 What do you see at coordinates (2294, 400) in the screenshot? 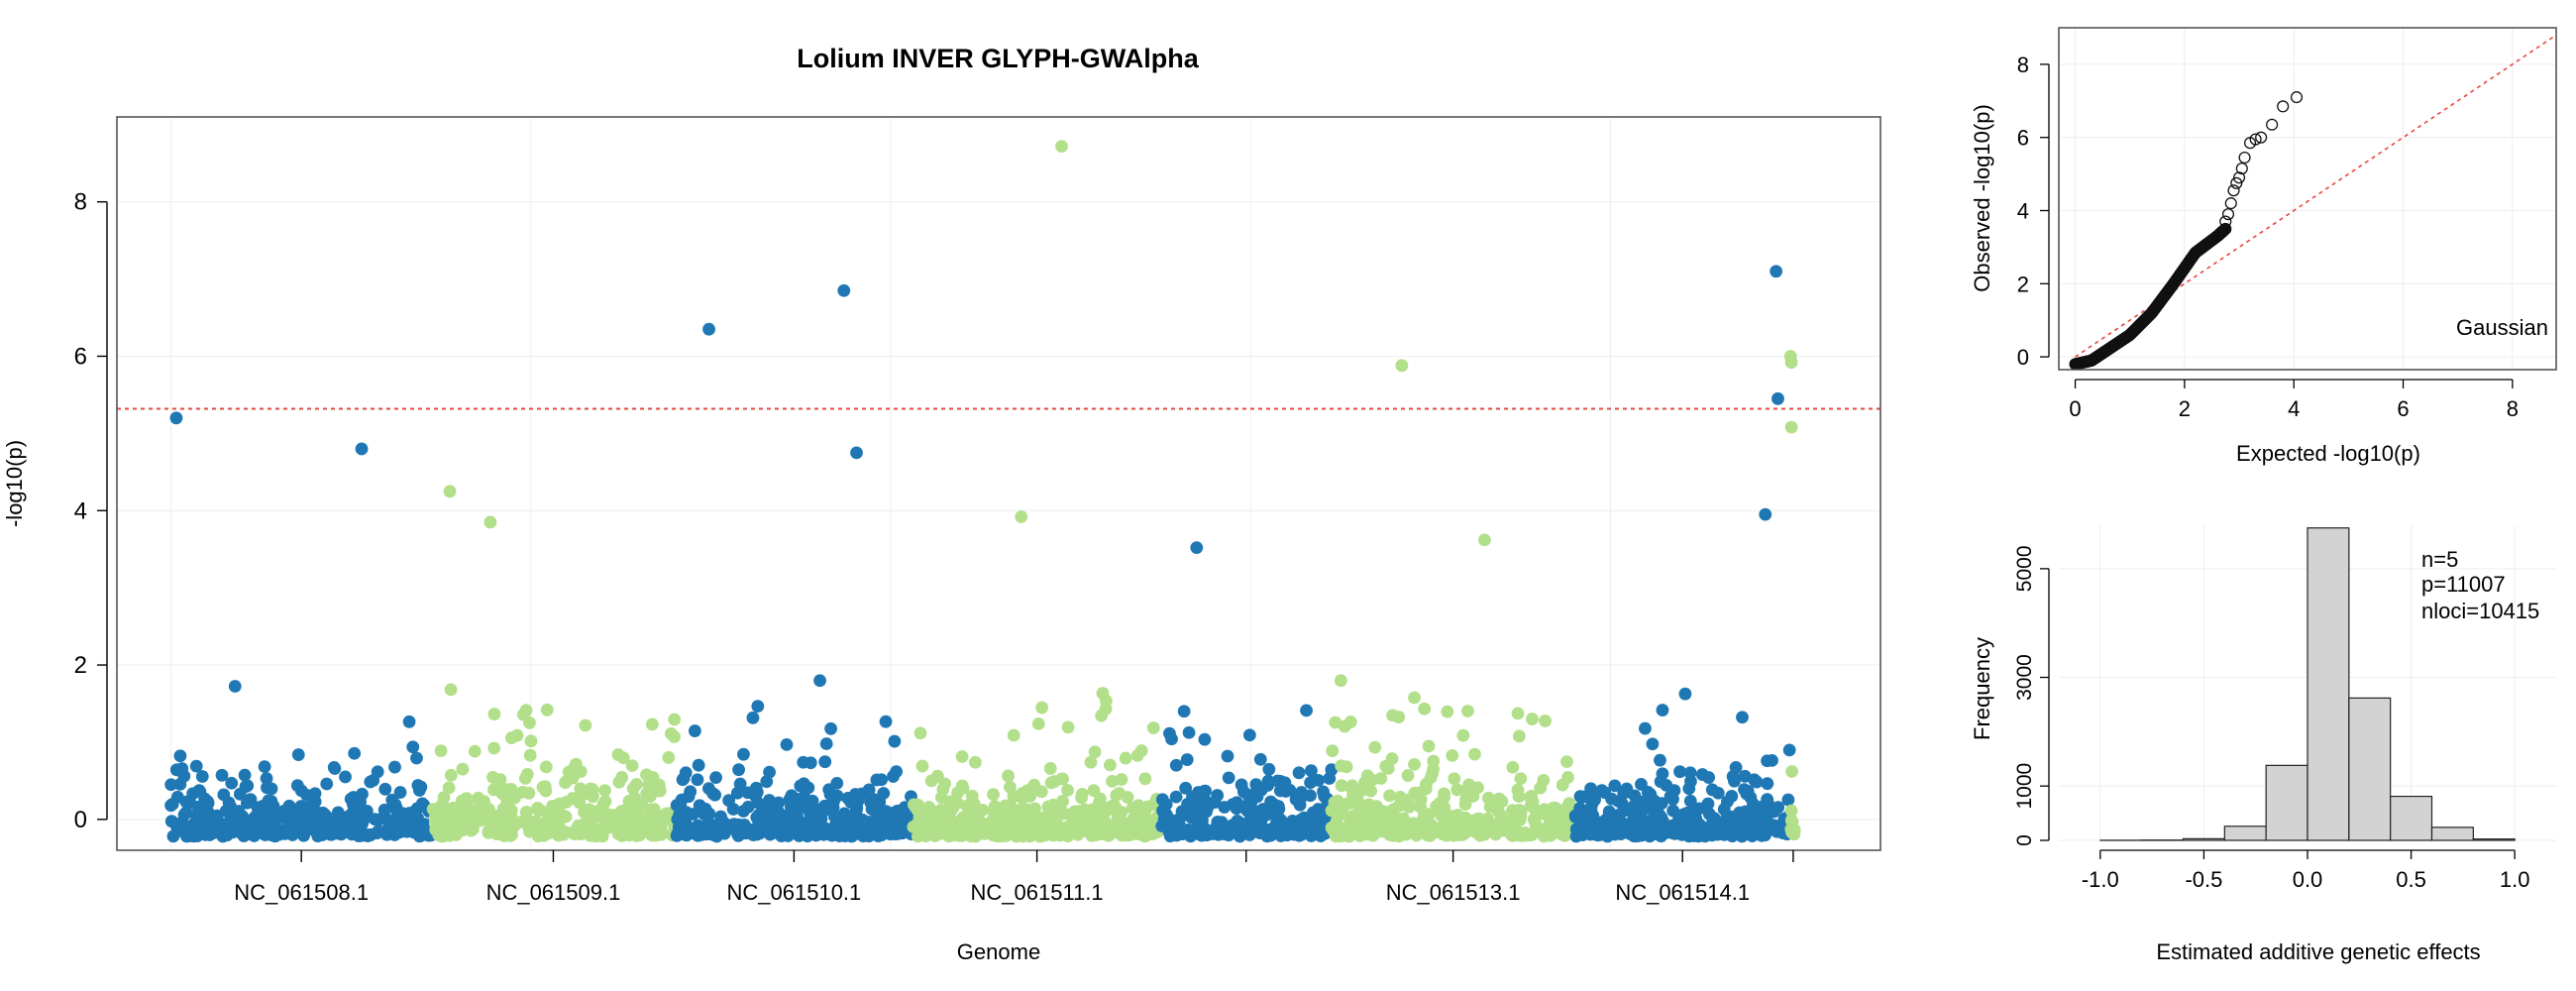
I see `qq-x-axis: 0 2 4 6 8` at bounding box center [2294, 400].